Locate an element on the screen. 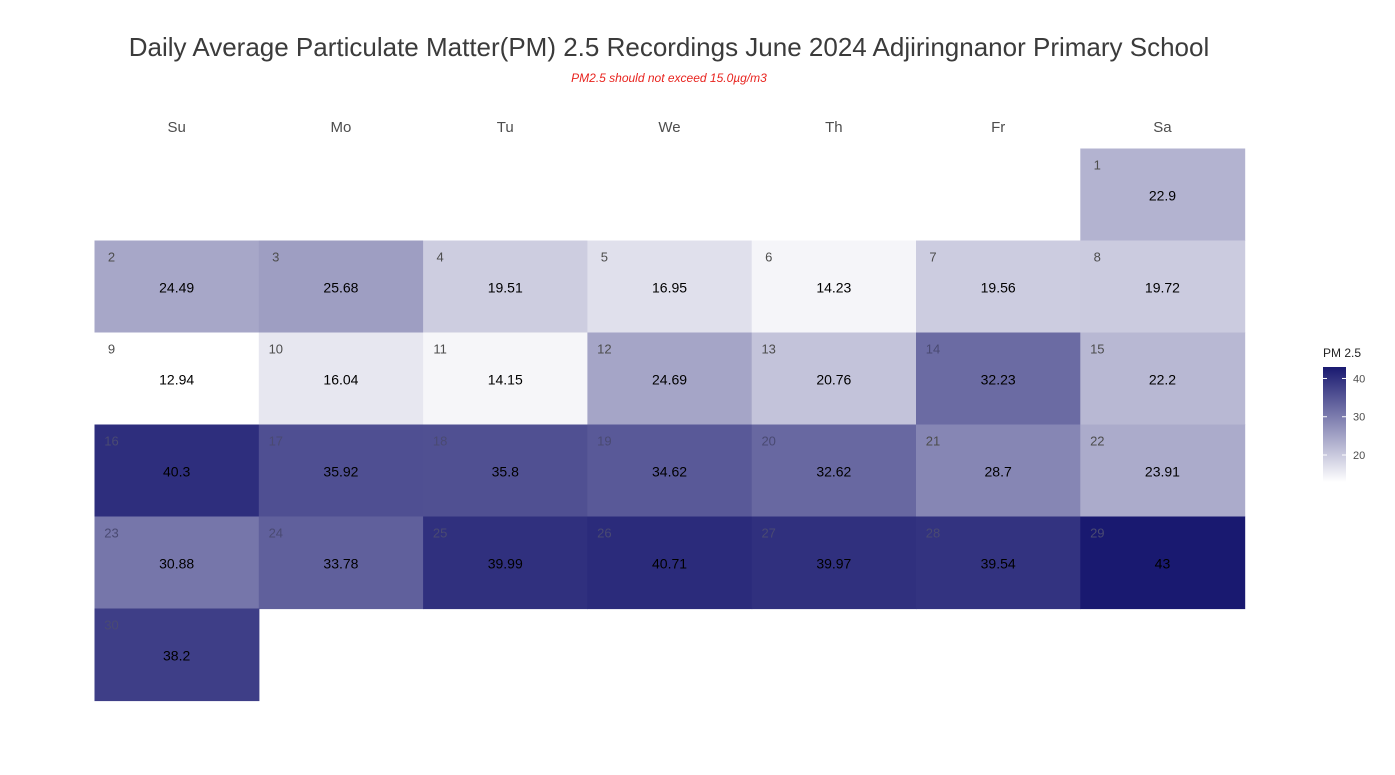 This screenshot has width=1395, height=775. day-number-label: 21 is located at coordinates (933, 441).